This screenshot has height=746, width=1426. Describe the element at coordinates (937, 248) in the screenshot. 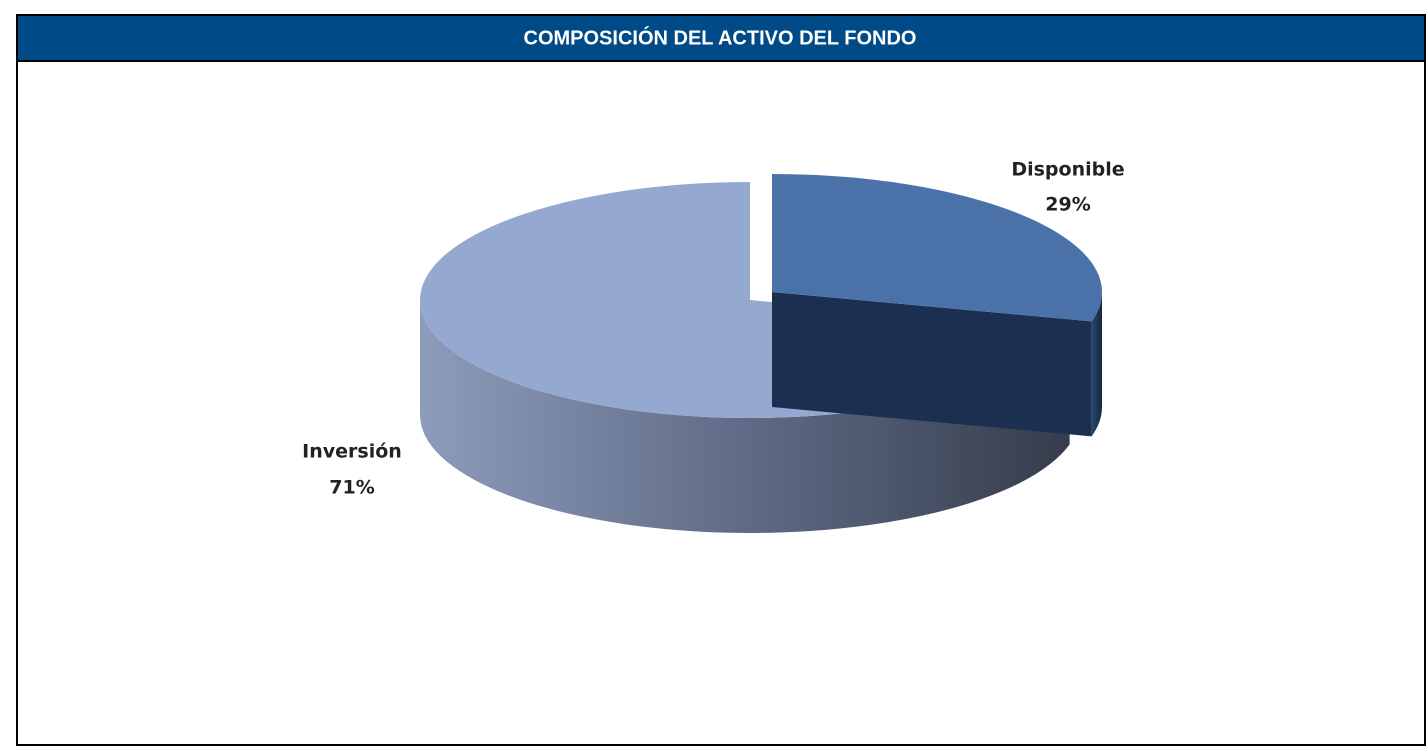

I see `slice` at that location.